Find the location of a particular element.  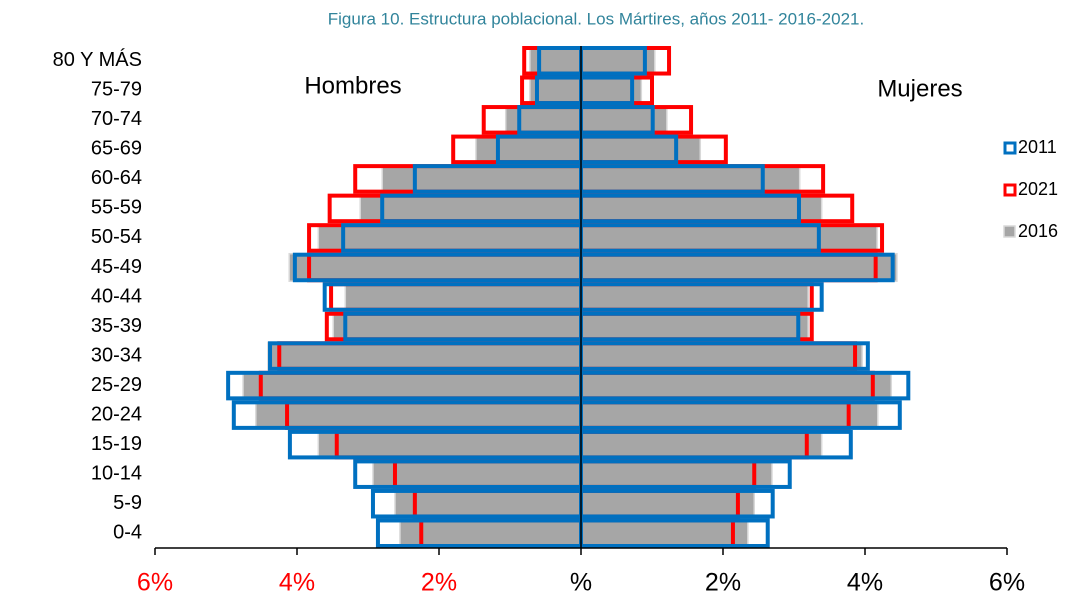

y-category-label: 5-9 is located at coordinates (127, 503).